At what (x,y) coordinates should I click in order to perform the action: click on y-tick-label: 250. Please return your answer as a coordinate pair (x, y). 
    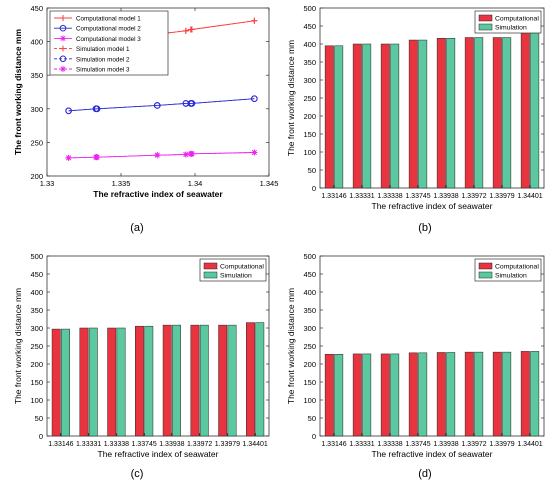
    Looking at the image, I should click on (309, 98).